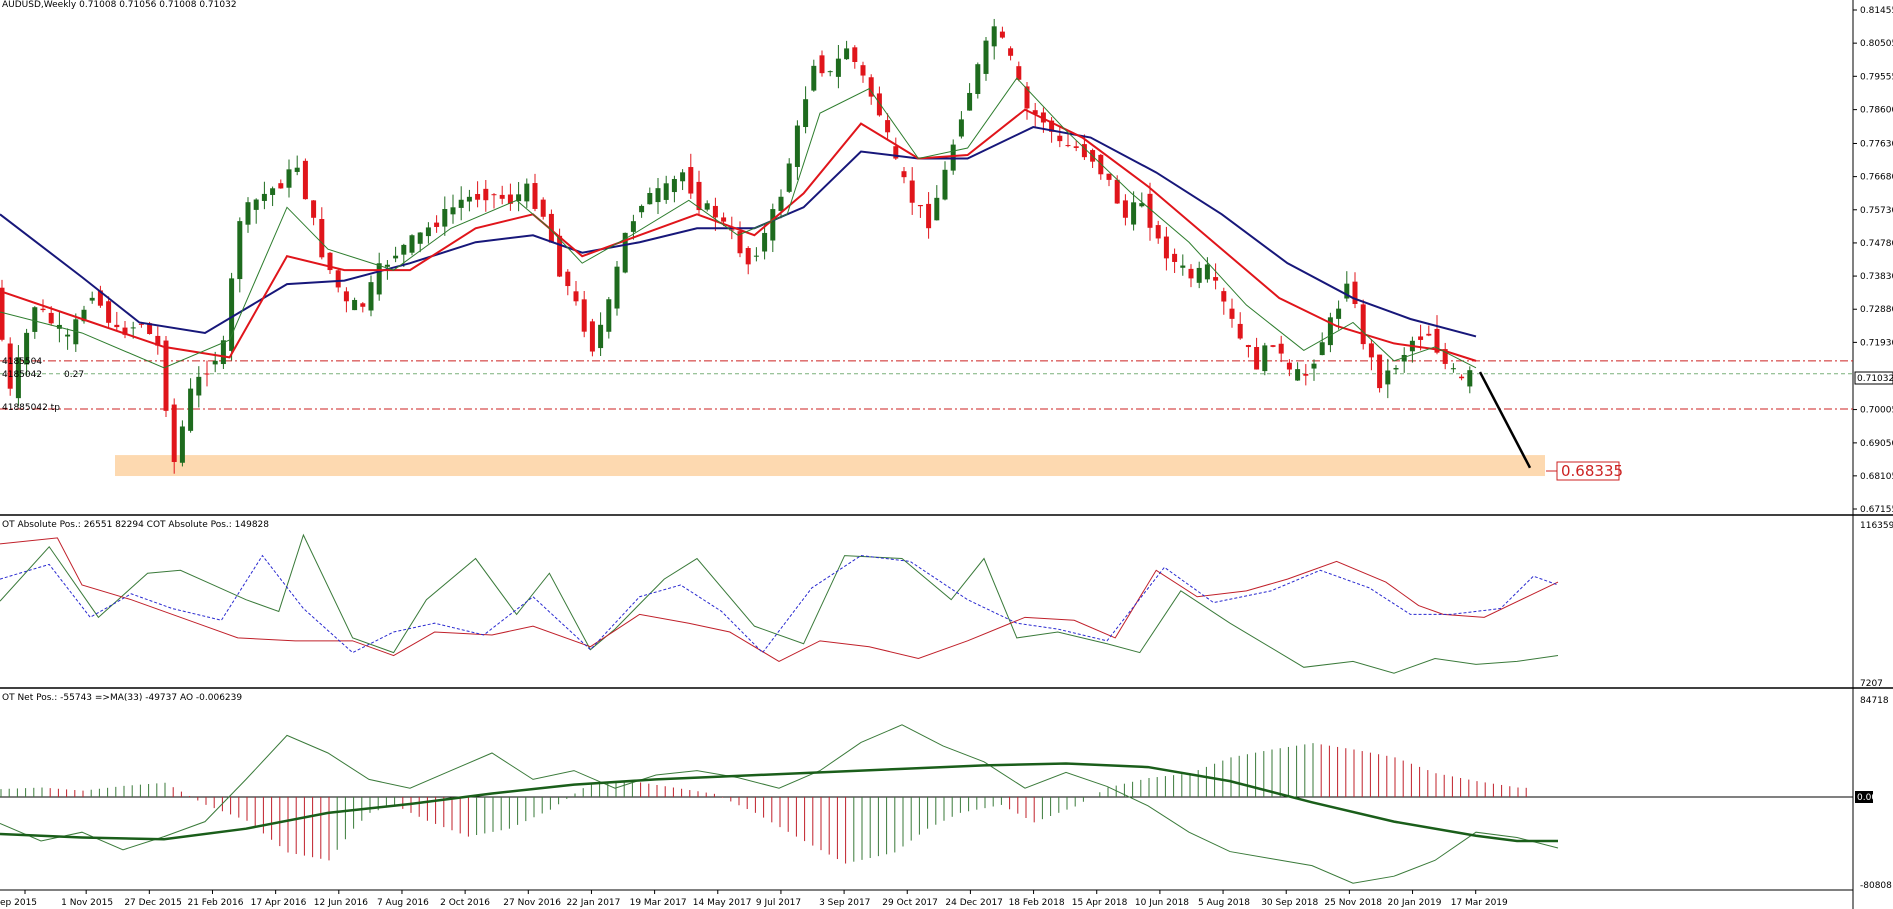 This screenshot has height=909, width=1893. I want to click on cot-net-zero-box, so click(1864, 797).